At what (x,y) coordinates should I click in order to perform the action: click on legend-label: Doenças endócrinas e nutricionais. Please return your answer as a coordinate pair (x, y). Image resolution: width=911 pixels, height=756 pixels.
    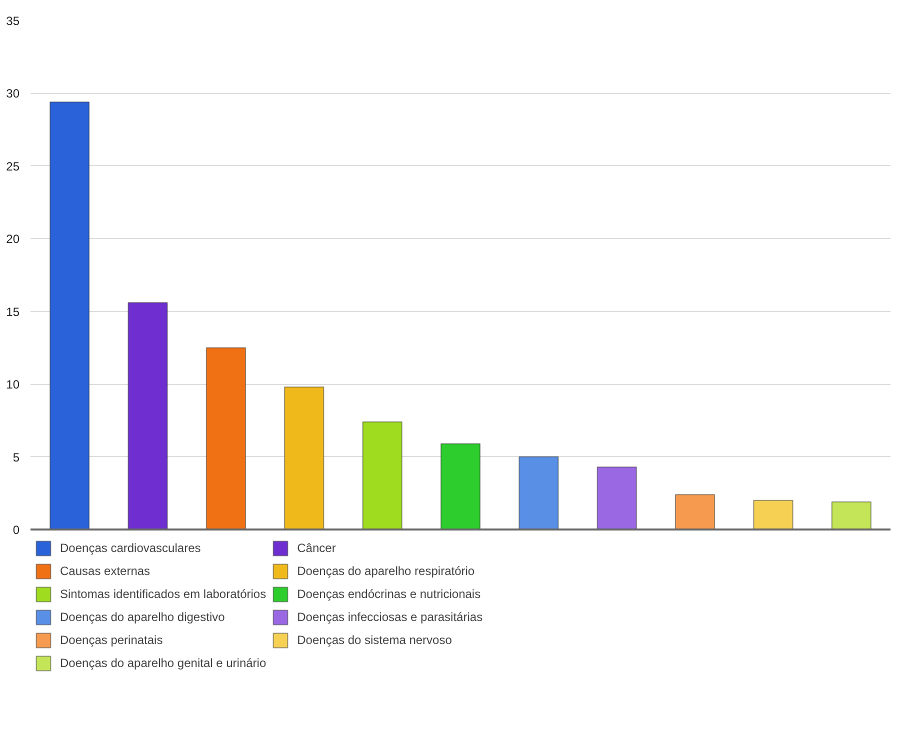
    Looking at the image, I should click on (389, 594).